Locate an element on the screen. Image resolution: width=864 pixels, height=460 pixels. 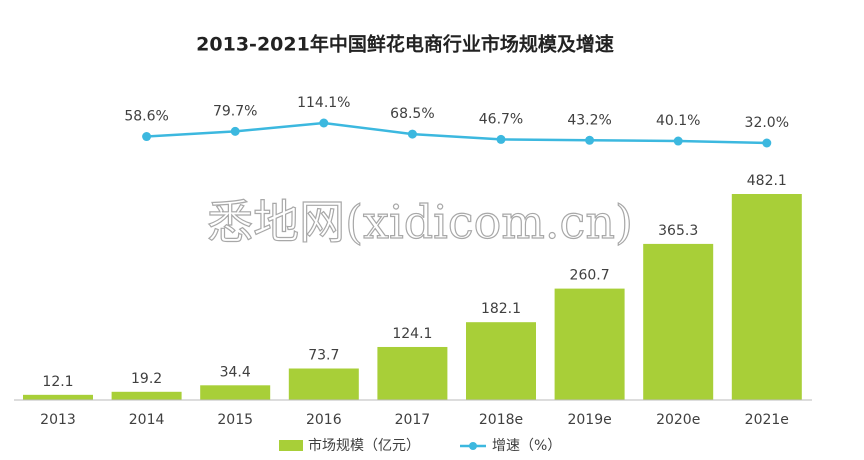
x-tick-label: 2016 is located at coordinates (324, 420).